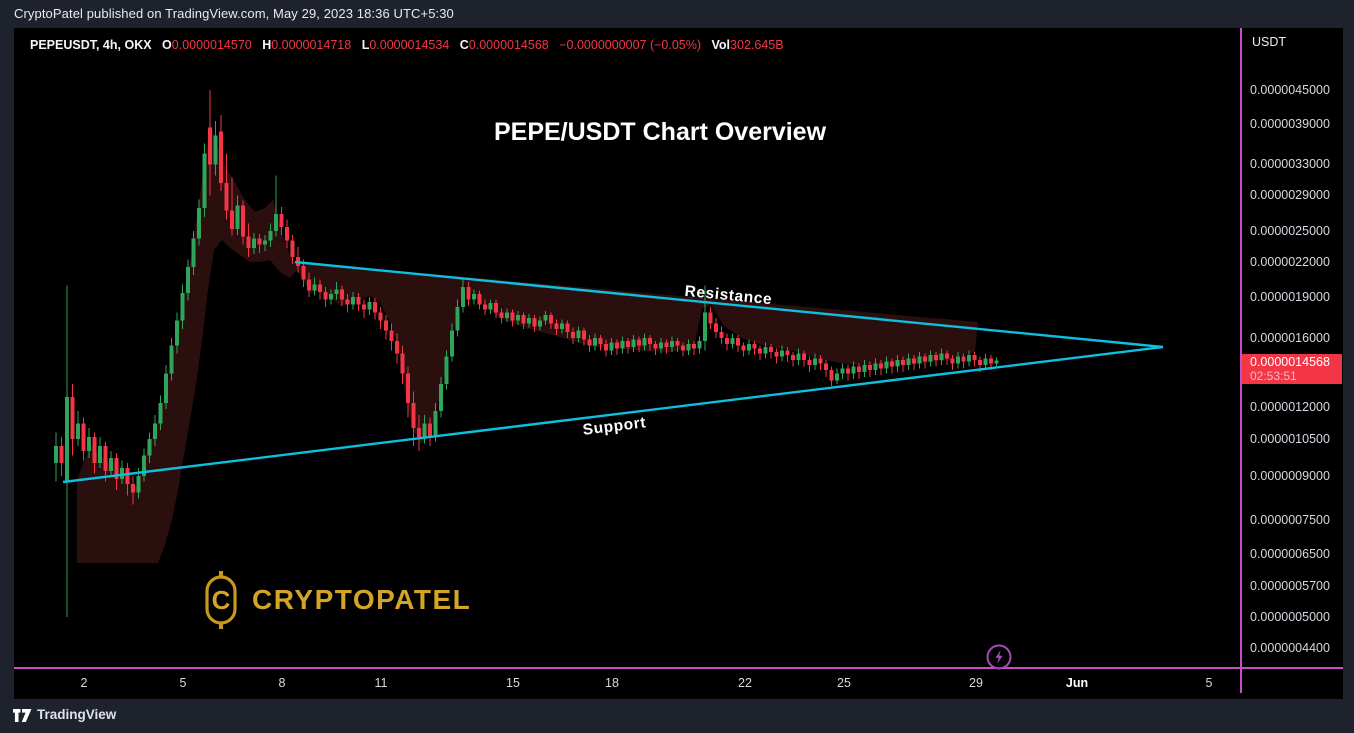 The height and width of the screenshot is (733, 1354). What do you see at coordinates (464, 45) in the screenshot?
I see `close-label: C` at bounding box center [464, 45].